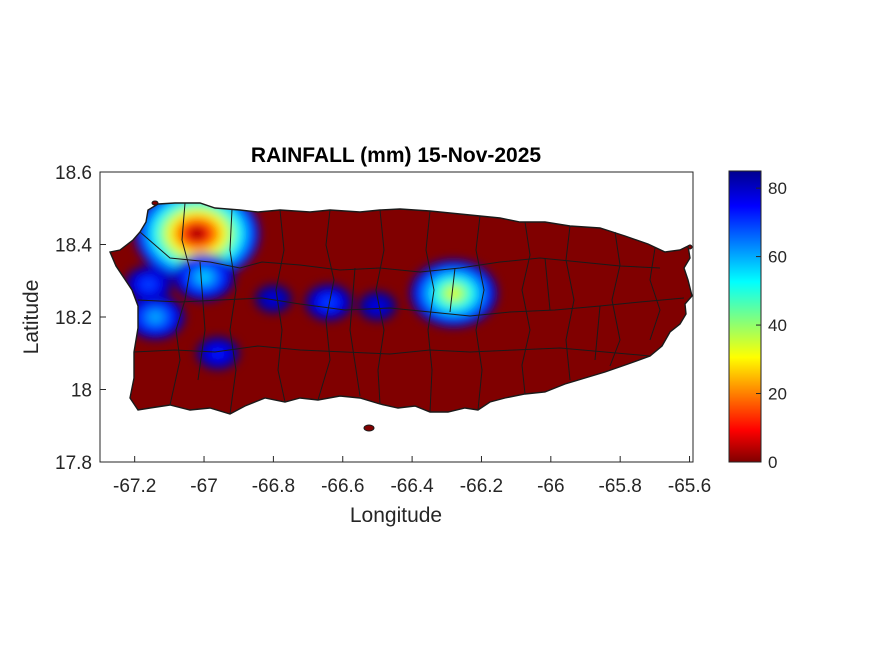 This screenshot has width=875, height=656. Describe the element at coordinates (777, 394) in the screenshot. I see `colorbar-tick-label: 20` at that location.